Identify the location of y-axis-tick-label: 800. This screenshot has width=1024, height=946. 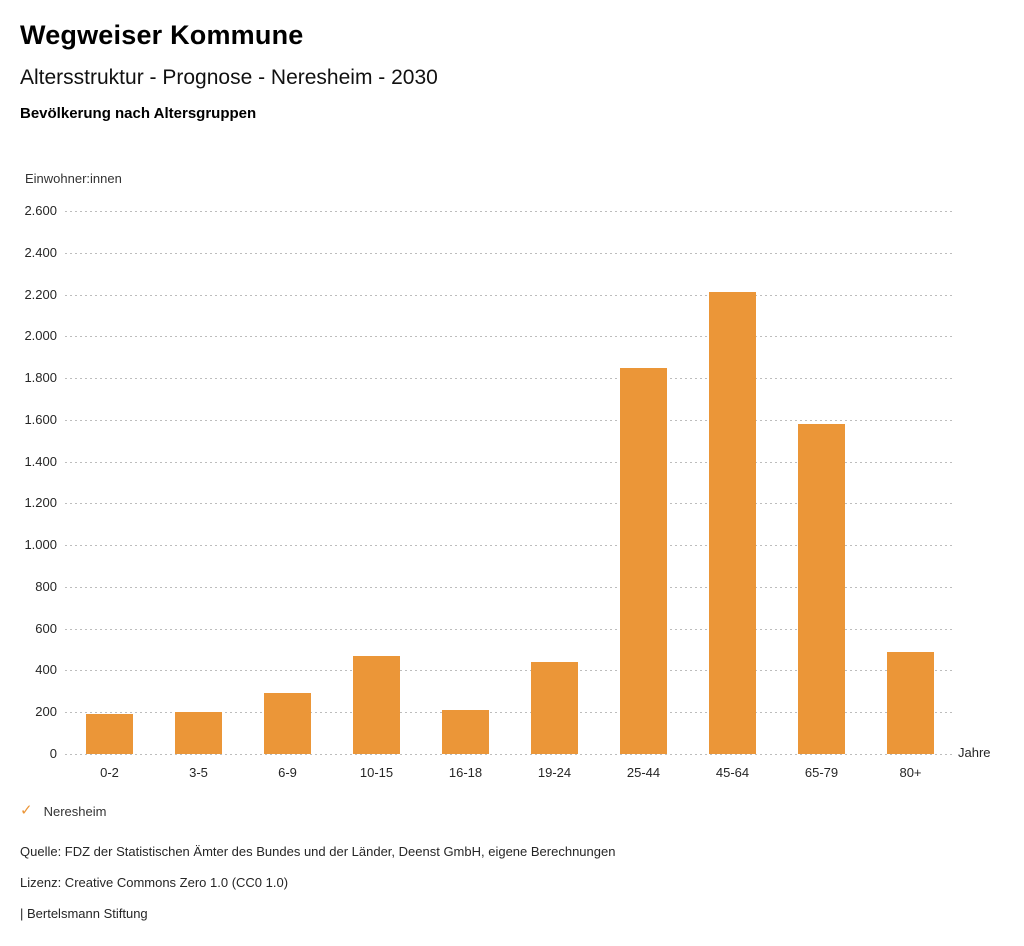
(46, 586).